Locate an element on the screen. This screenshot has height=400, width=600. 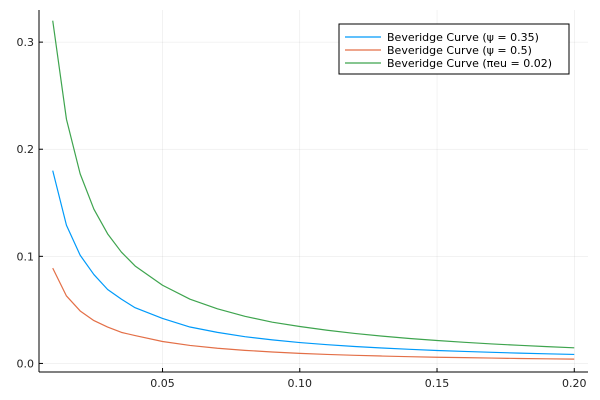
legend-label: Beveridge Curve (ψ = 0.35) is located at coordinates (463, 37).